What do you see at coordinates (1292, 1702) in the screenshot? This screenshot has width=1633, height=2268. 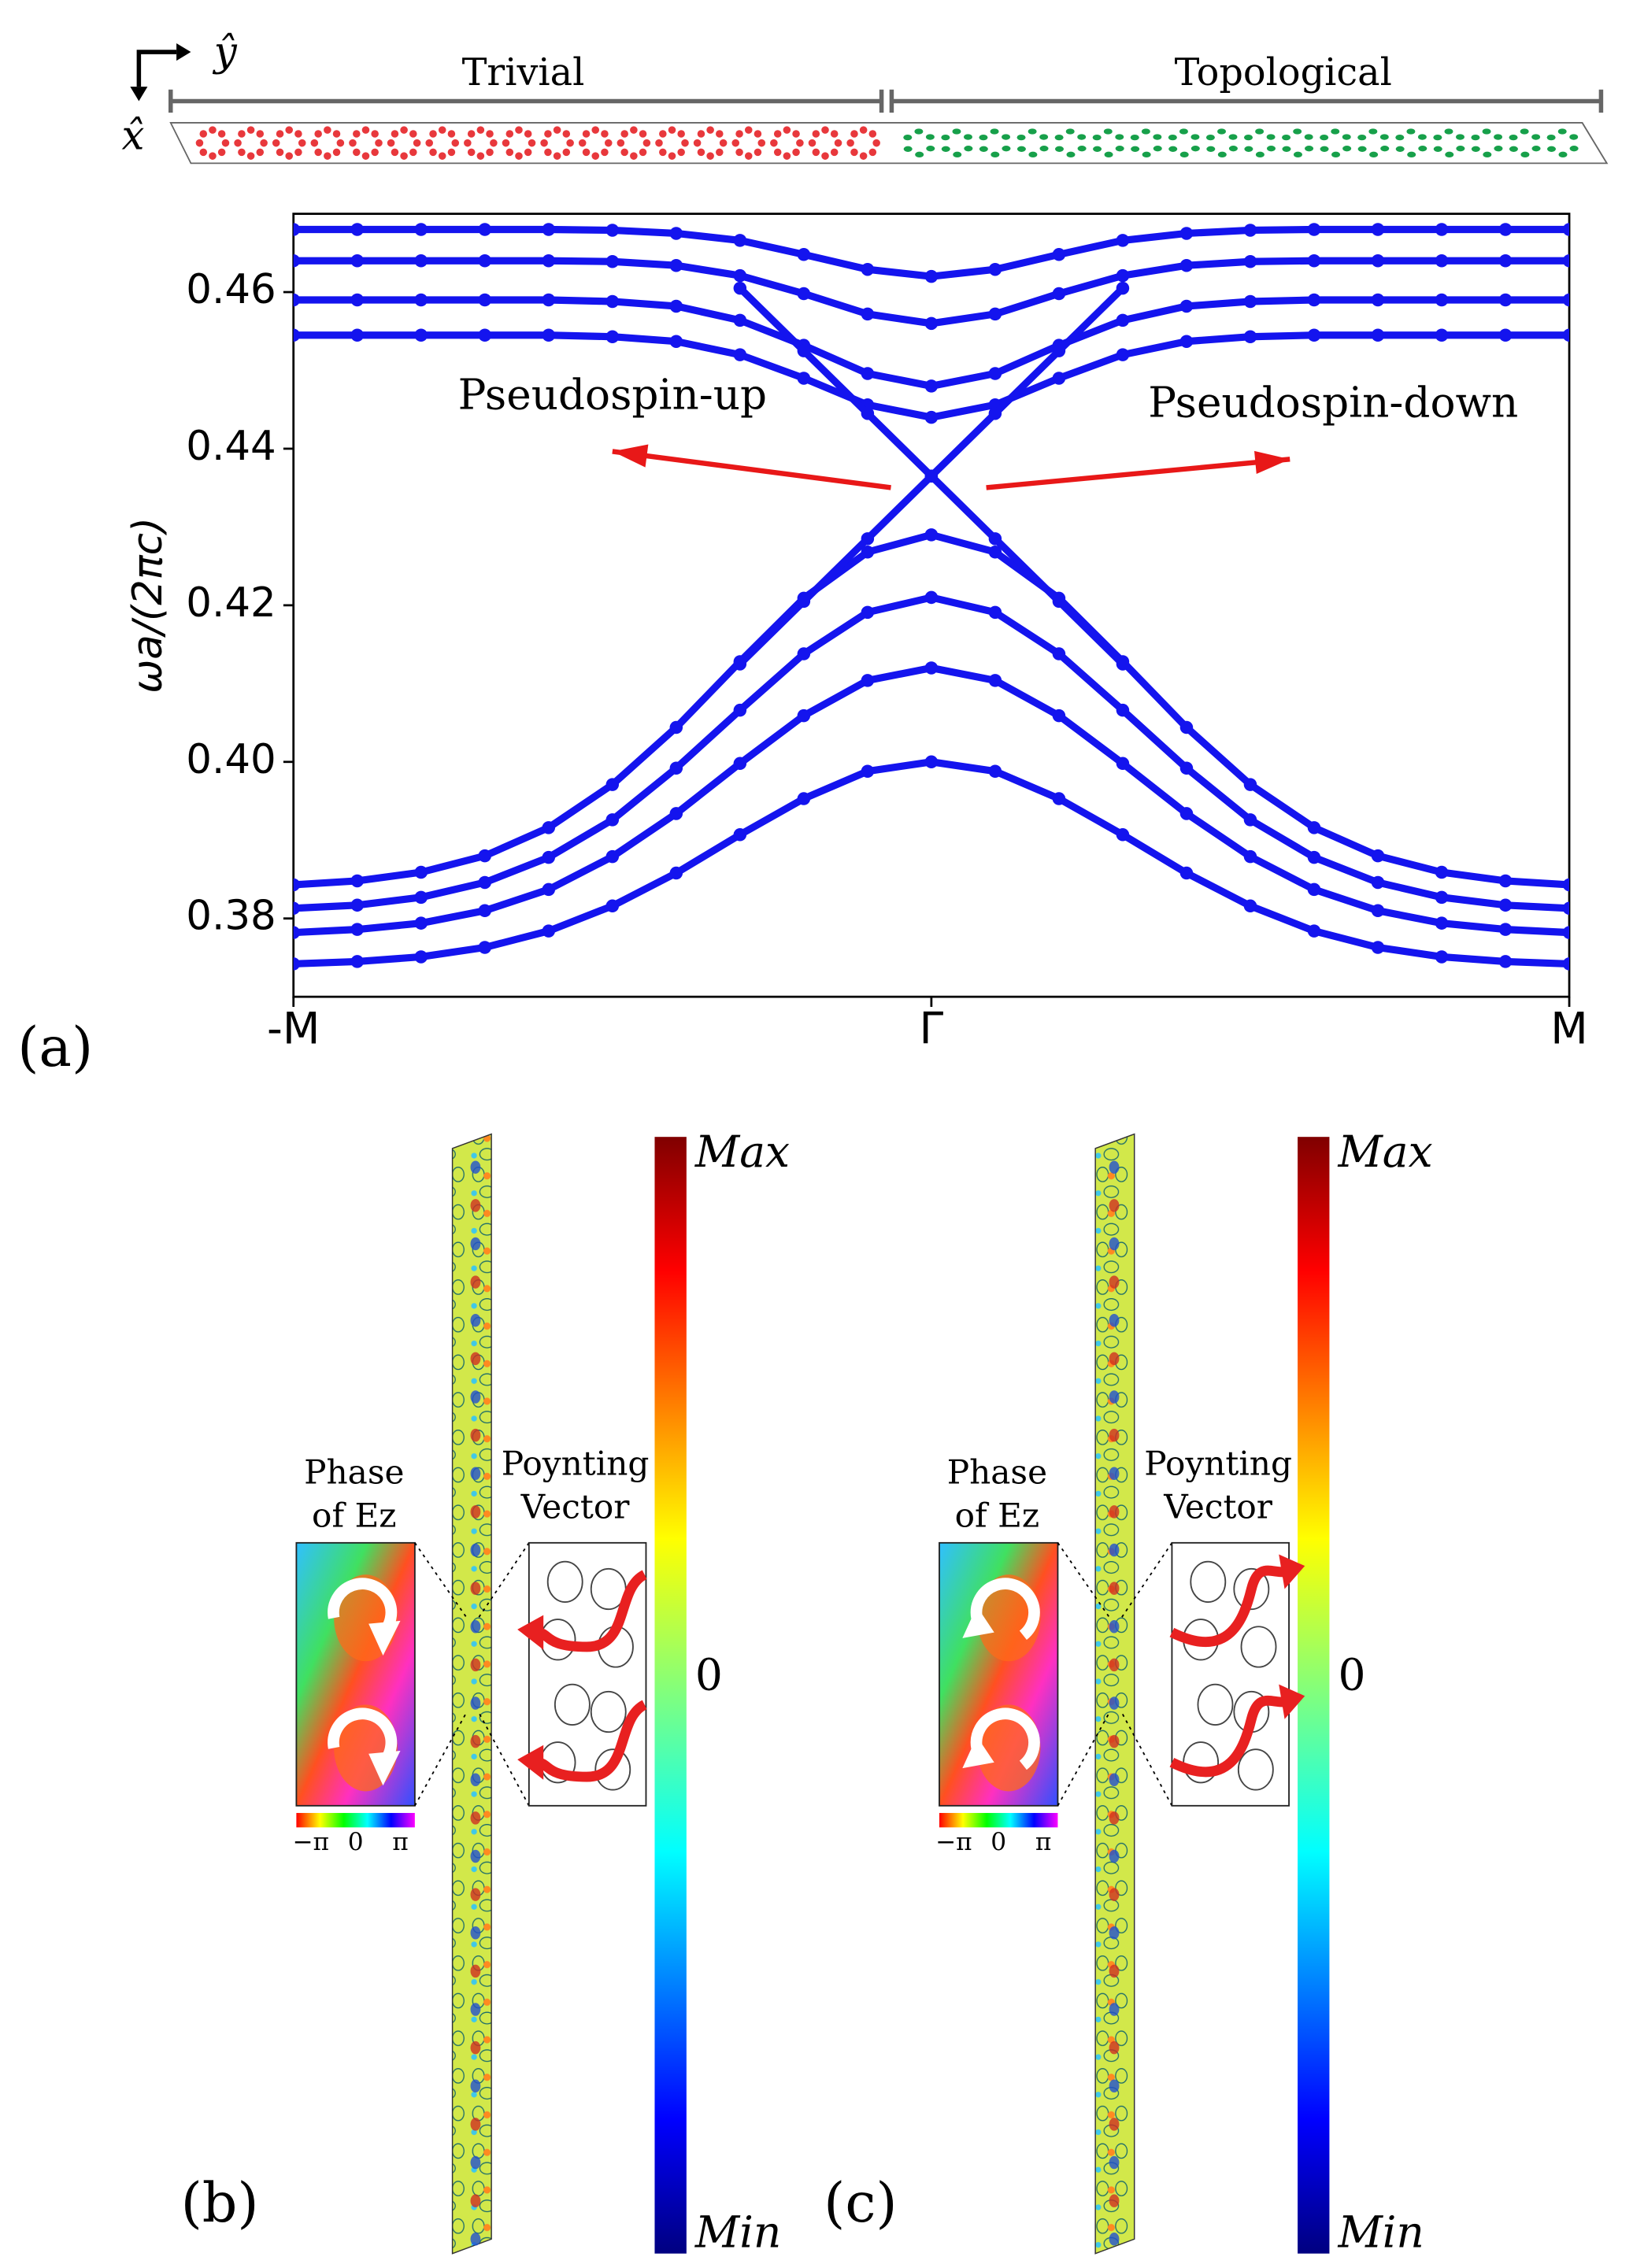 I see `poynting-arrow-head` at bounding box center [1292, 1702].